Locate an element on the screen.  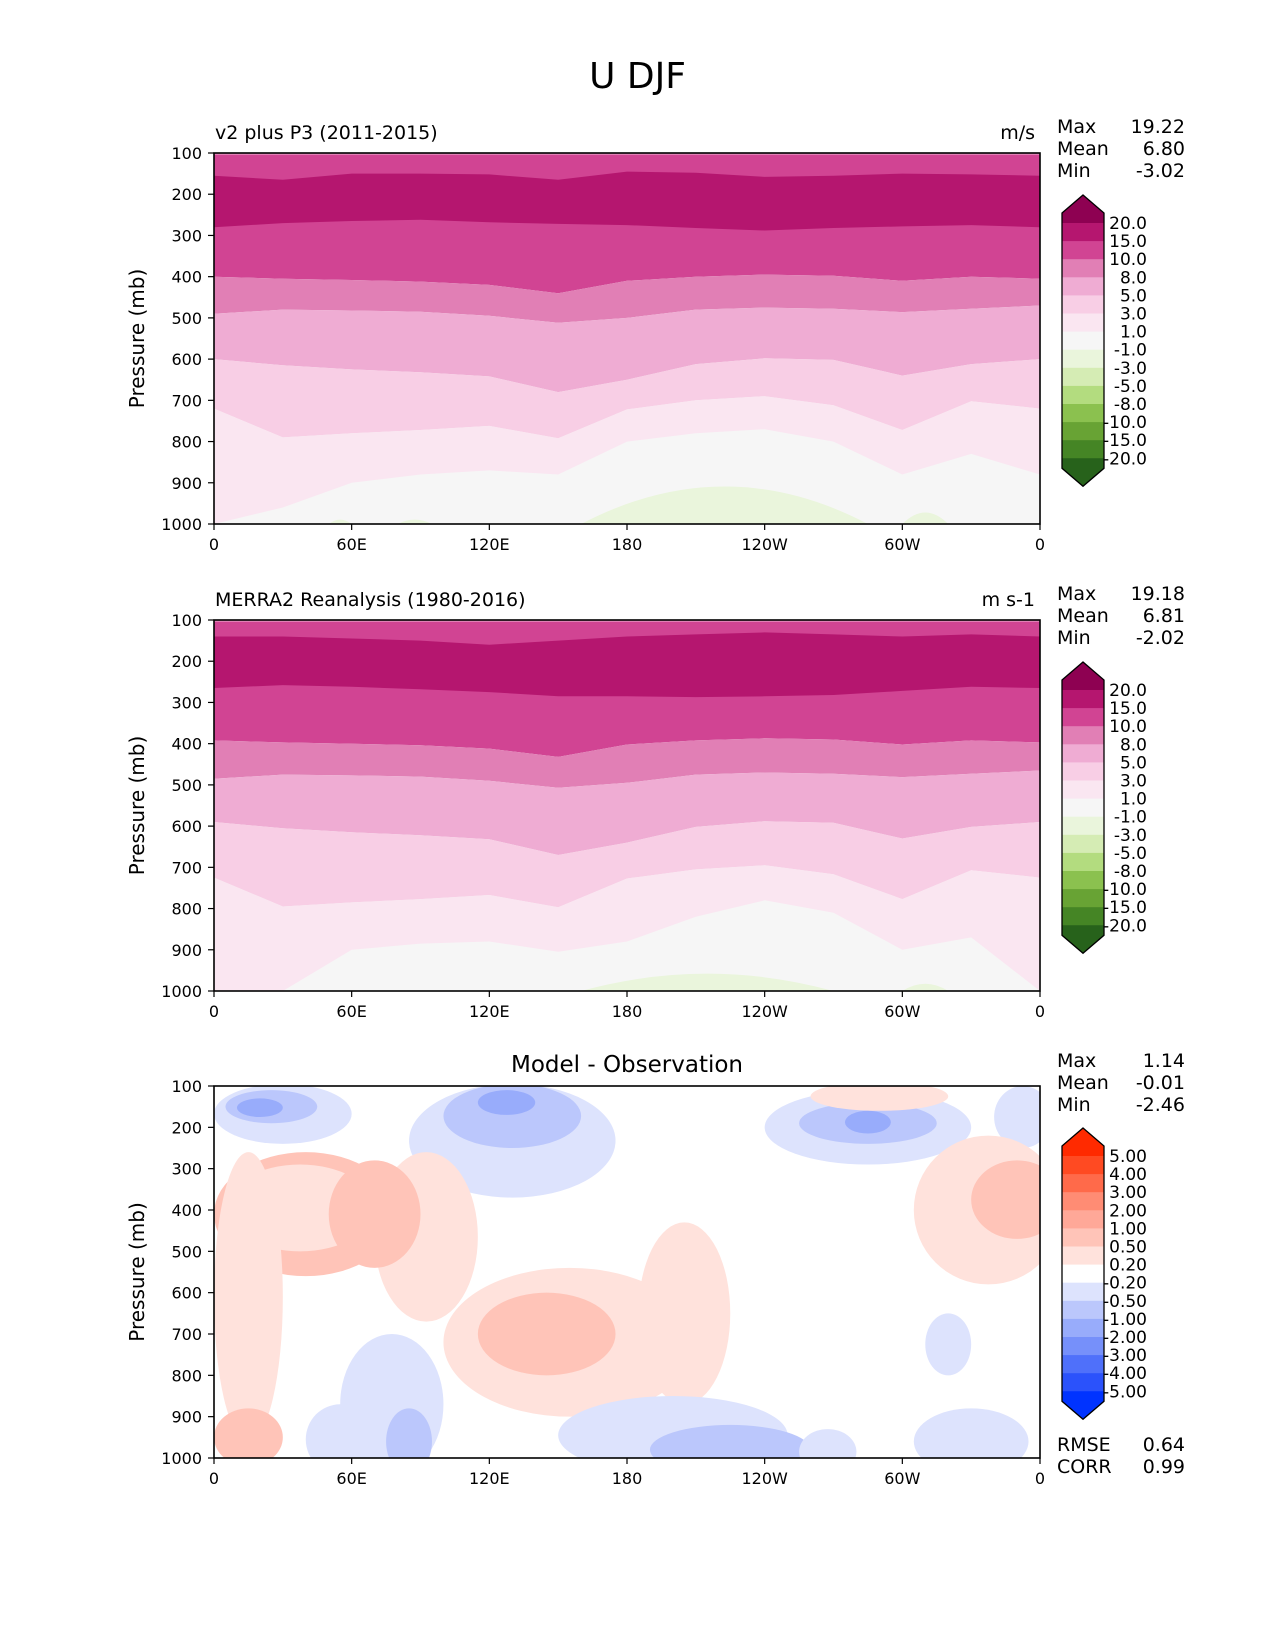
y-tick-label: 700 is located at coordinates (186, 867).